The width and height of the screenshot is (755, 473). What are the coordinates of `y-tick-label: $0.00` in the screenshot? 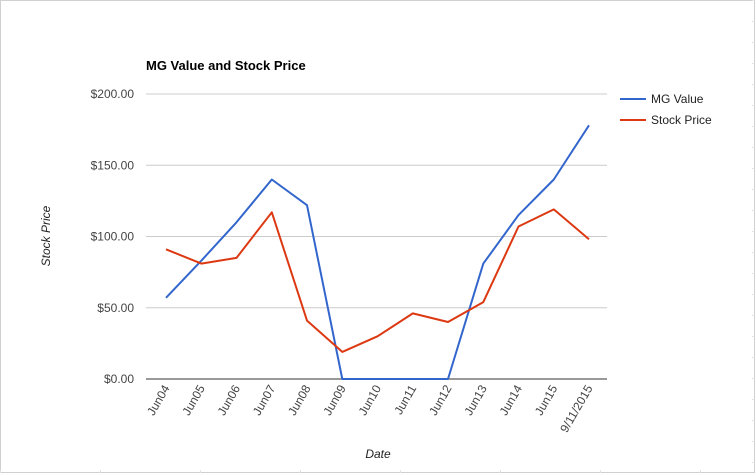 It's located at (119, 379).